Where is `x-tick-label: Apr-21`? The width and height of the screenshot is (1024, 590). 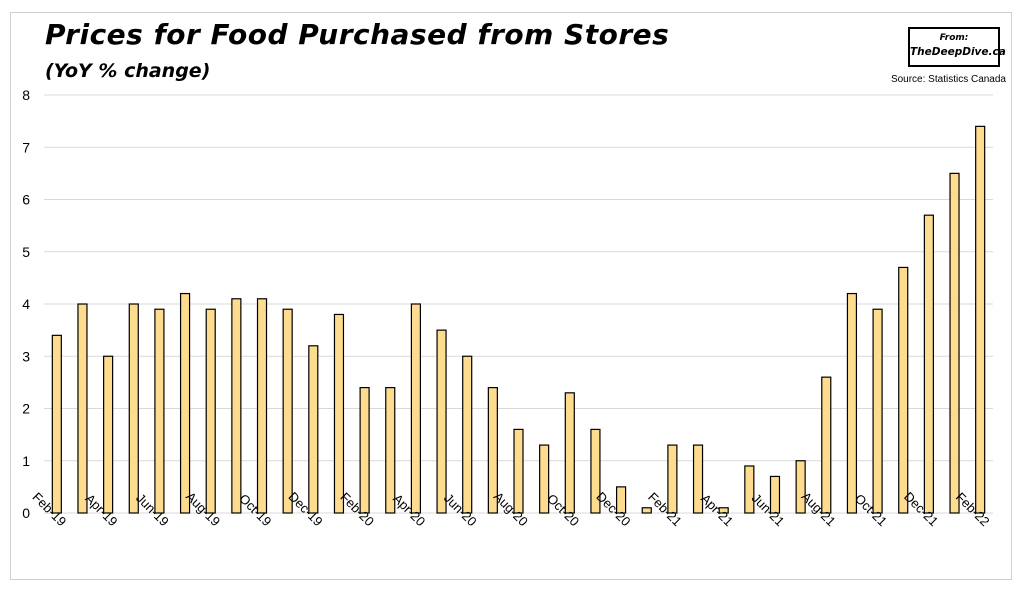
x-tick-label: Apr-21 is located at coordinates (717, 510).